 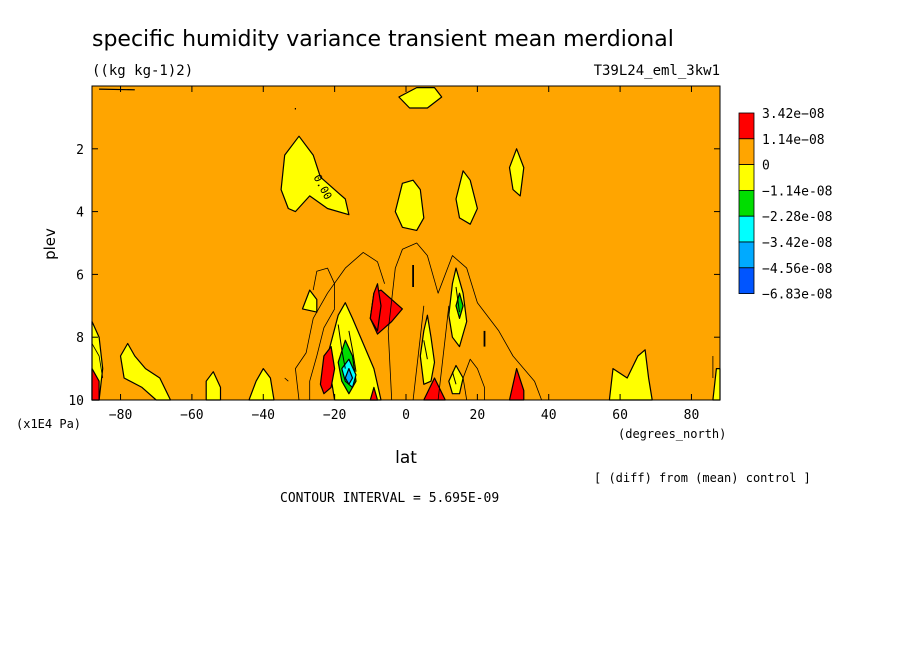 I want to click on legend-label: −2.28e-08, so click(x=797, y=217).